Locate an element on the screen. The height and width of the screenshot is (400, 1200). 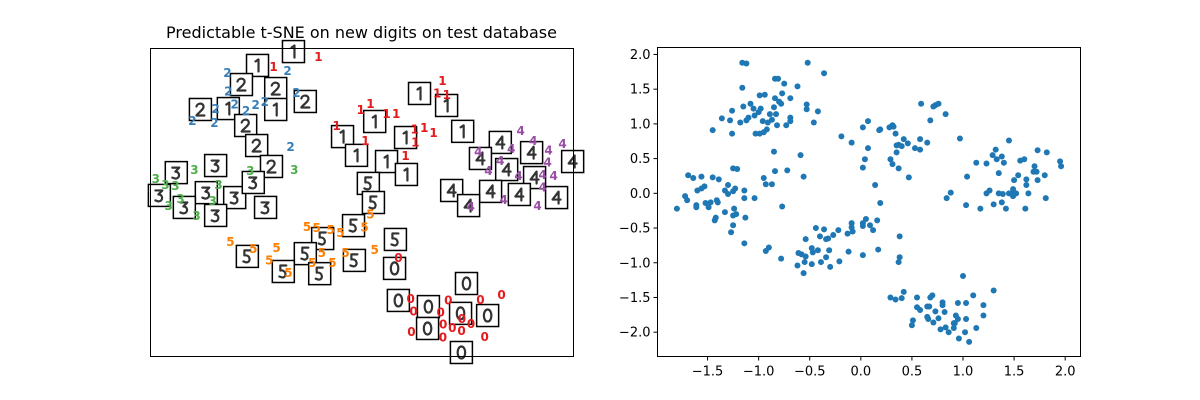
y-tick-label: −1.5 is located at coordinates (635, 298).